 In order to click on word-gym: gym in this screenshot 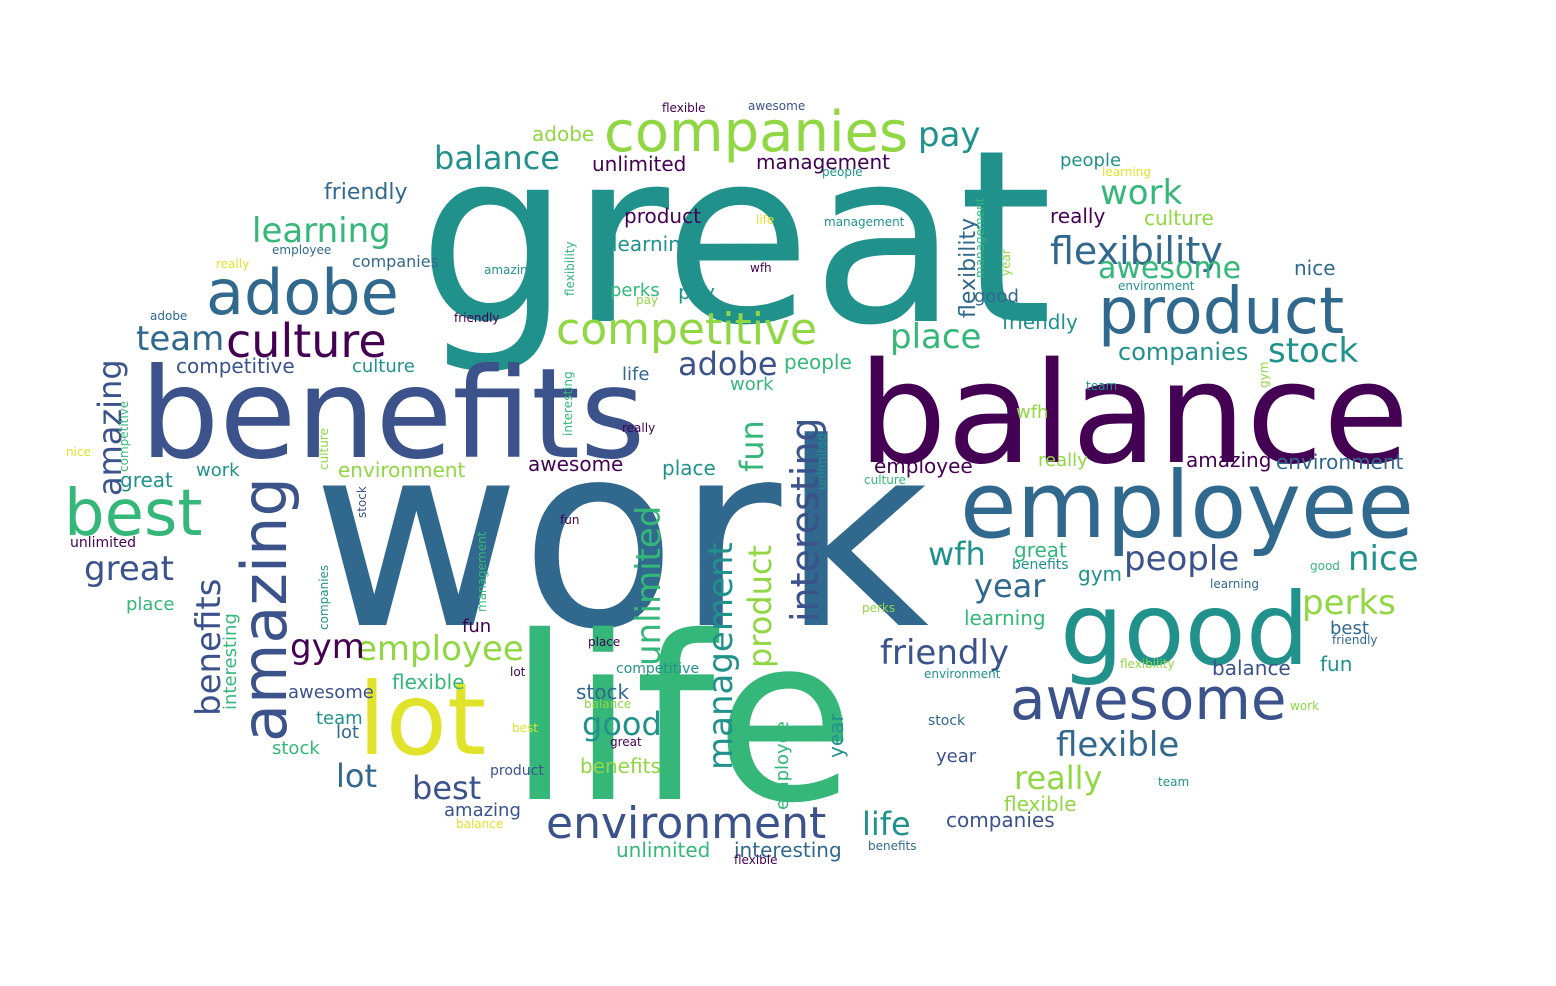, I will do `click(327, 647)`.